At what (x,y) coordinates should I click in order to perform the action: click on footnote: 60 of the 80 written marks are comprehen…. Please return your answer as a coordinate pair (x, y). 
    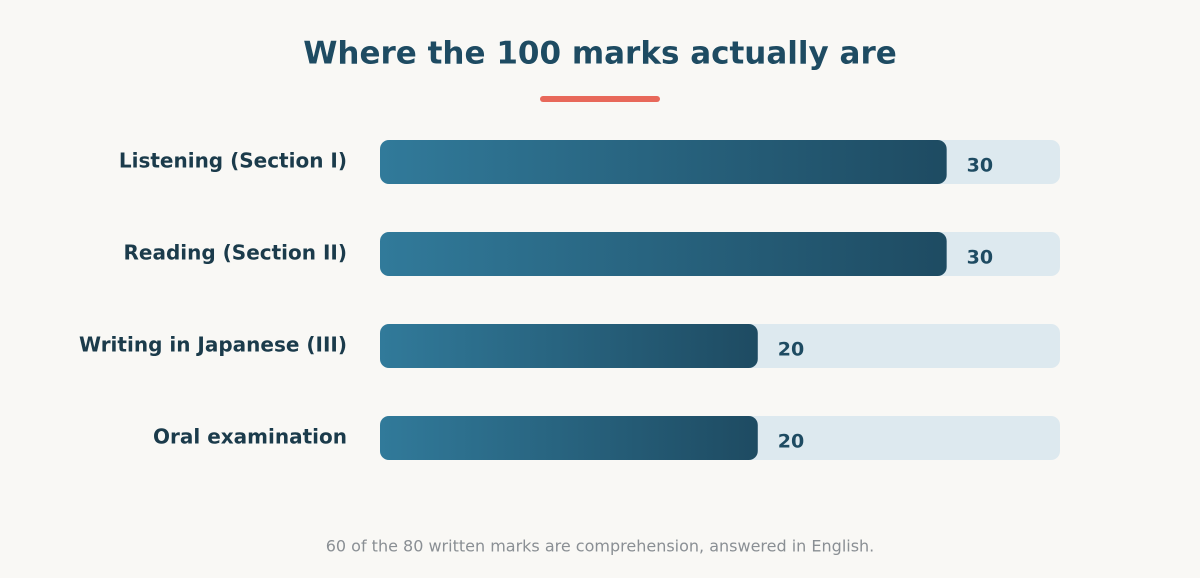
    Looking at the image, I should click on (600, 546).